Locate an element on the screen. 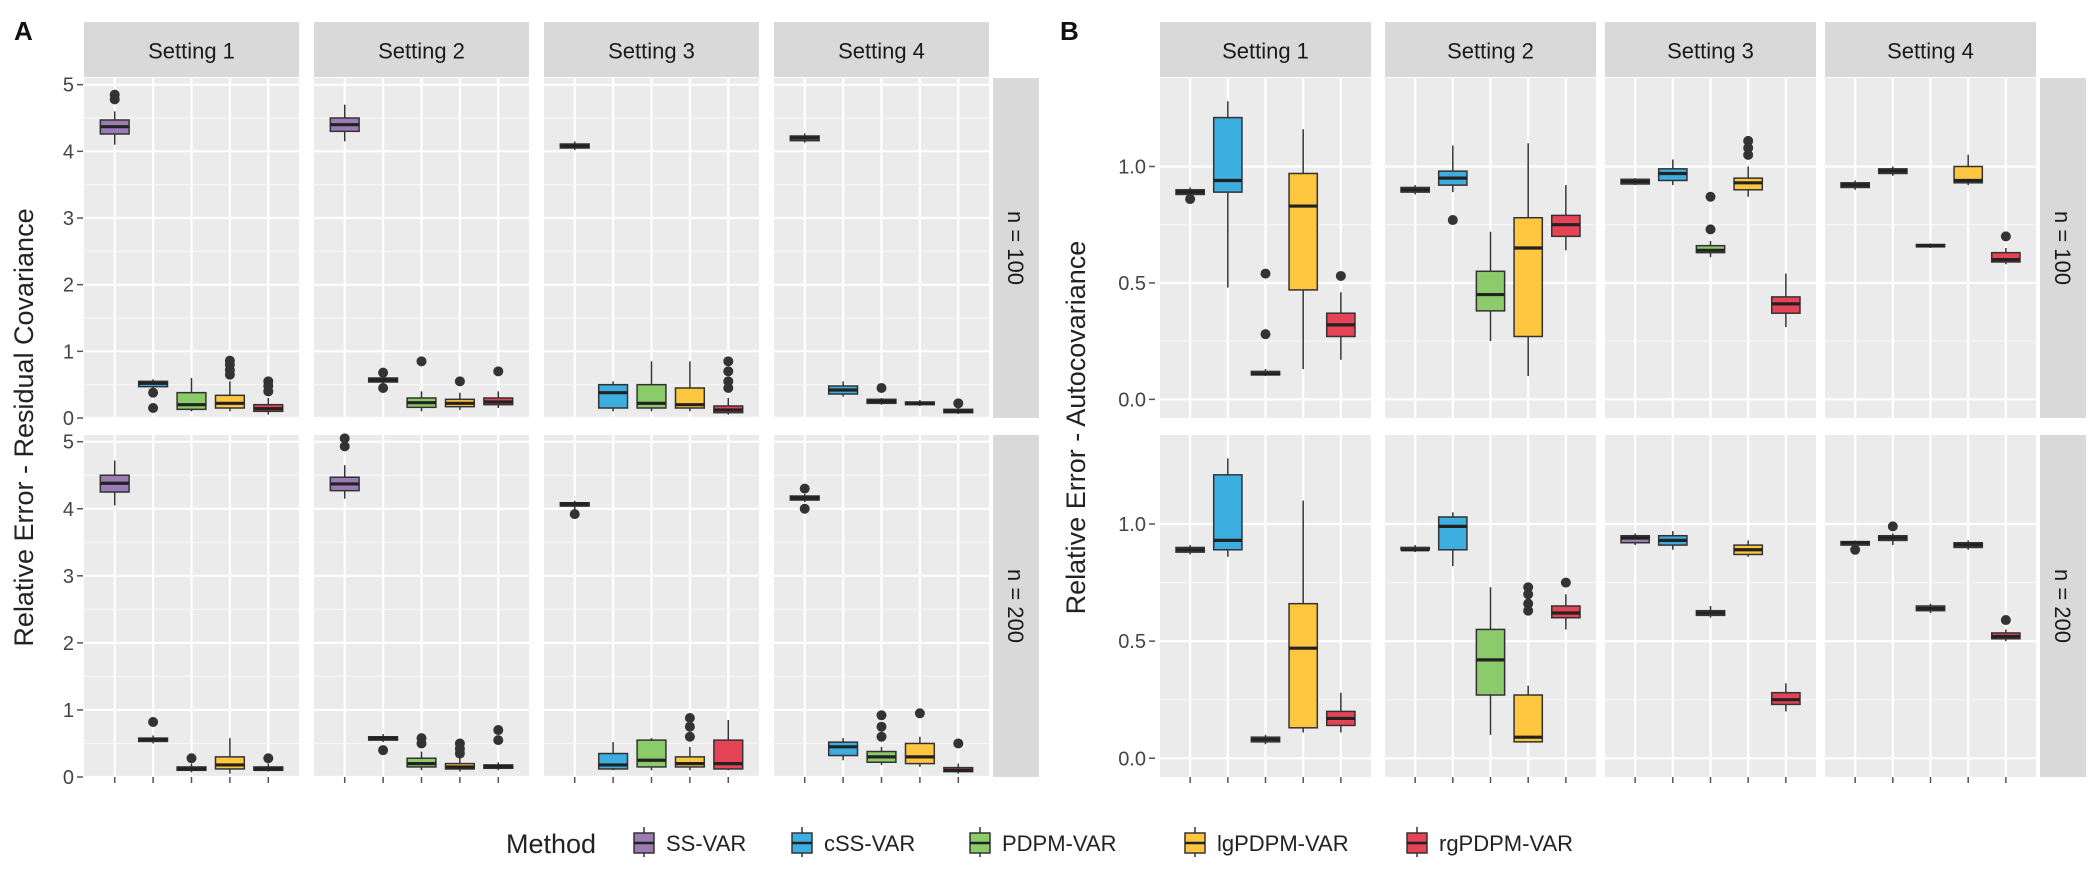 This screenshot has width=2100, height=872. y-tick-label: 4 is located at coordinates (68, 510).